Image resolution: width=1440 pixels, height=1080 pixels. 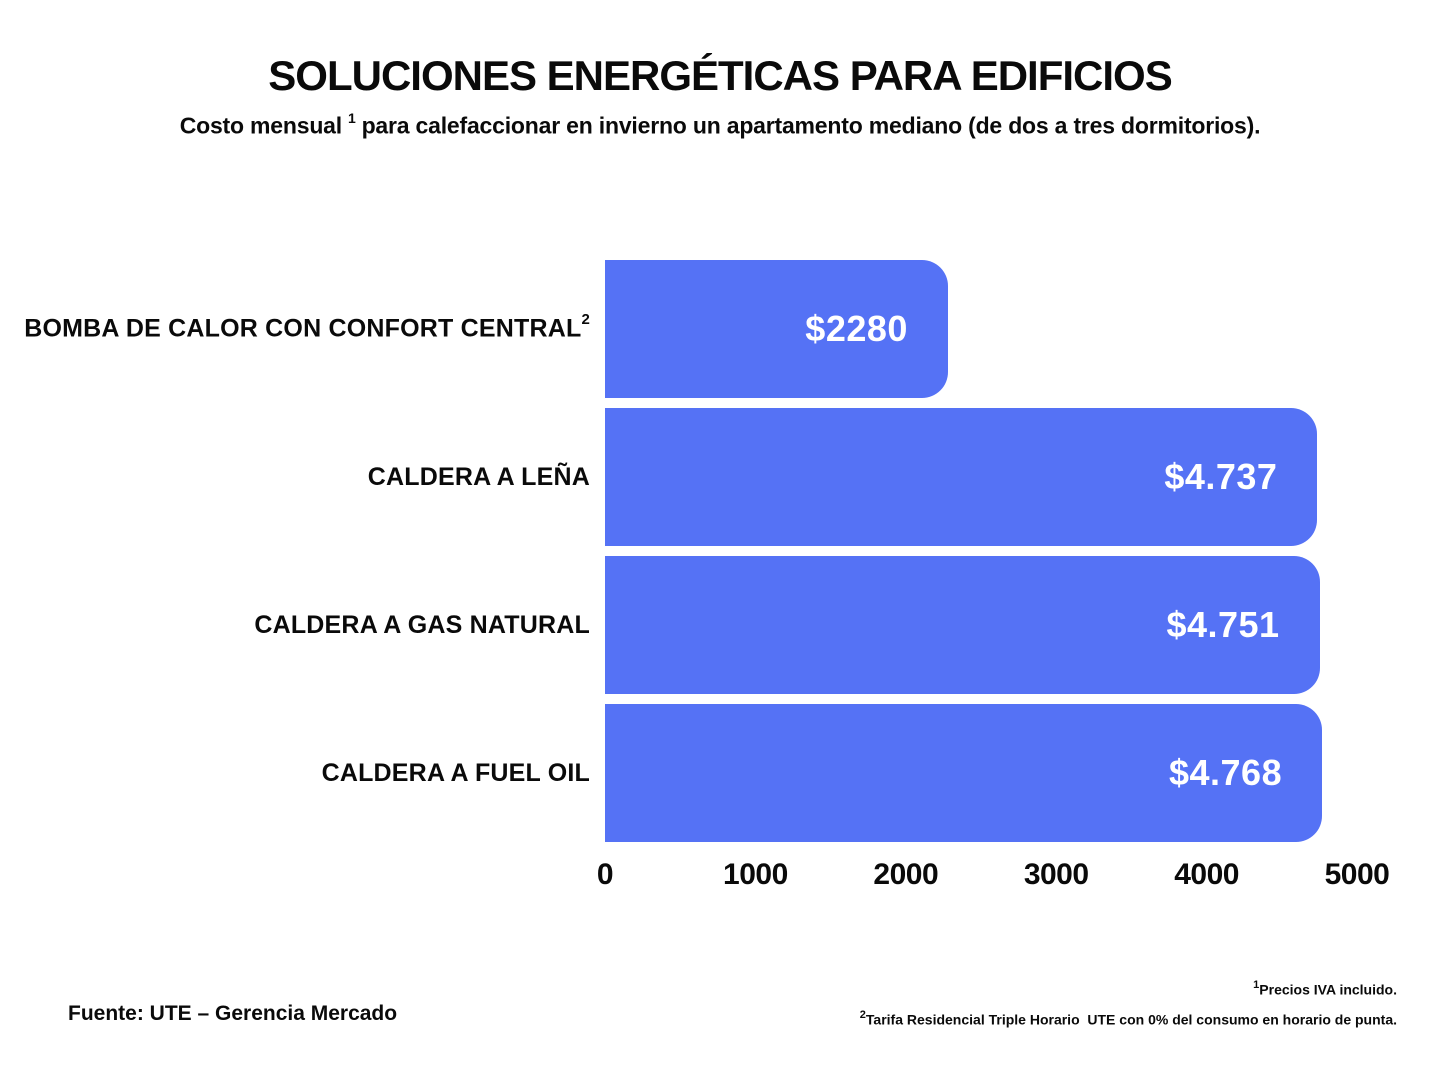 I want to click on x-axis-tick-label: 2000, so click(x=906, y=874).